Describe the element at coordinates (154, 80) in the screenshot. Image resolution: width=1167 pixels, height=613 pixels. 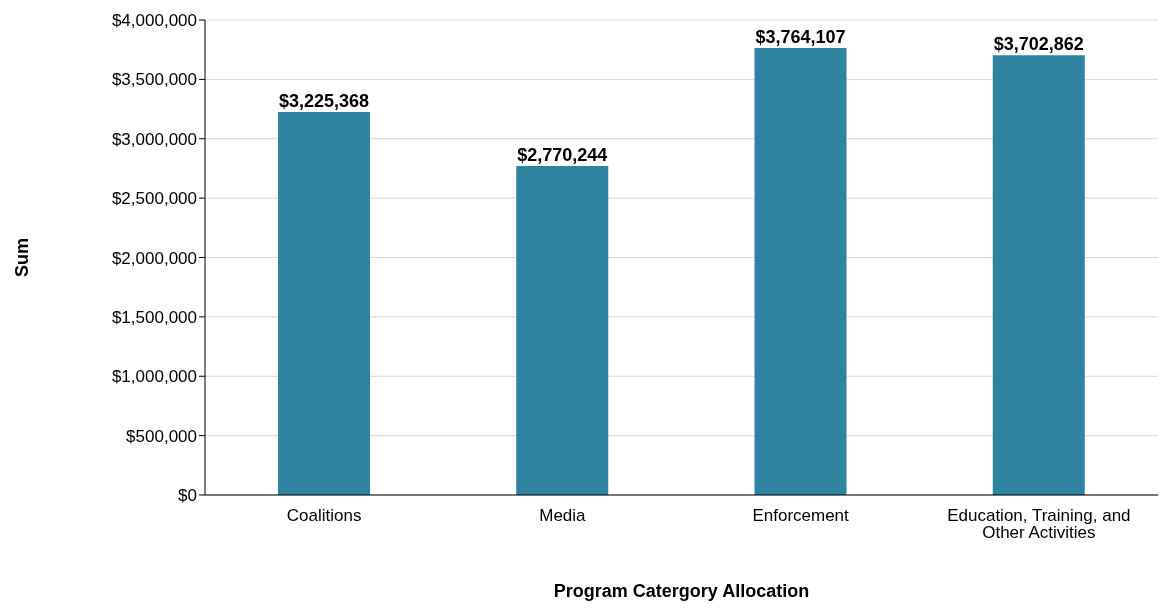
I see `y-tick-label: $3,500,000` at that location.